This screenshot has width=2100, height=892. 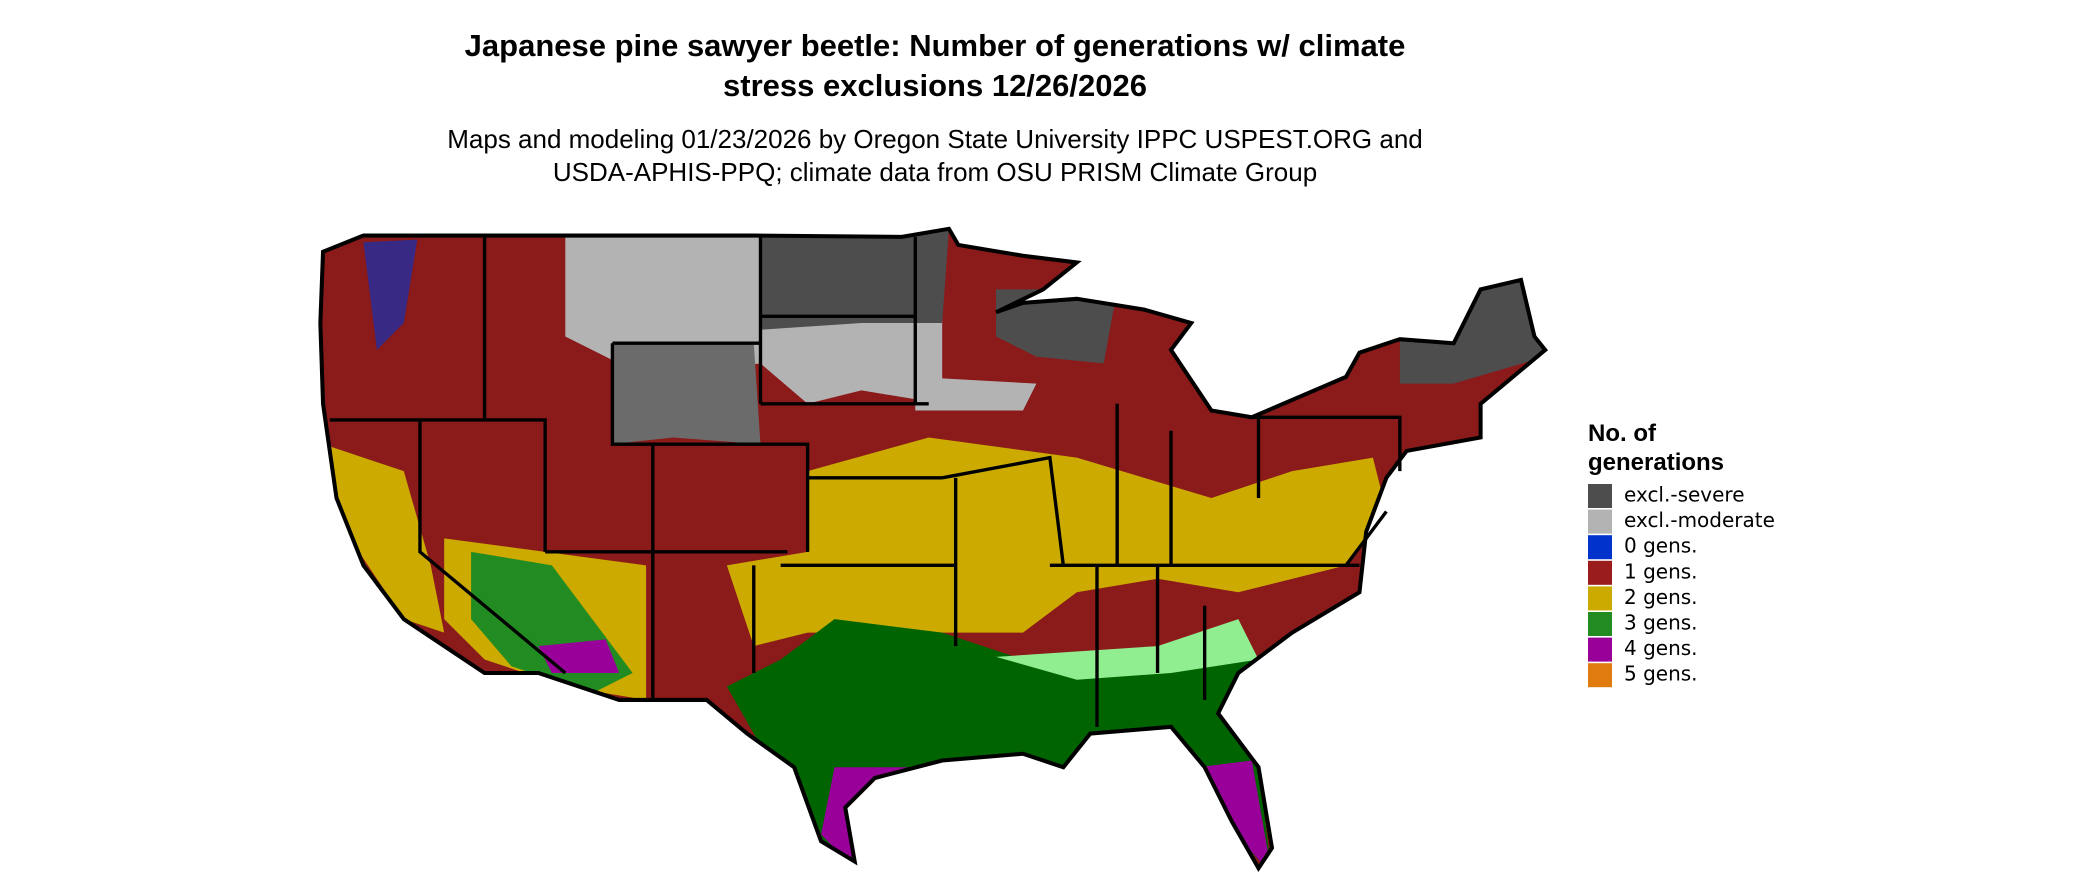 I want to click on legend-label: 2 gens., so click(x=1661, y=597).